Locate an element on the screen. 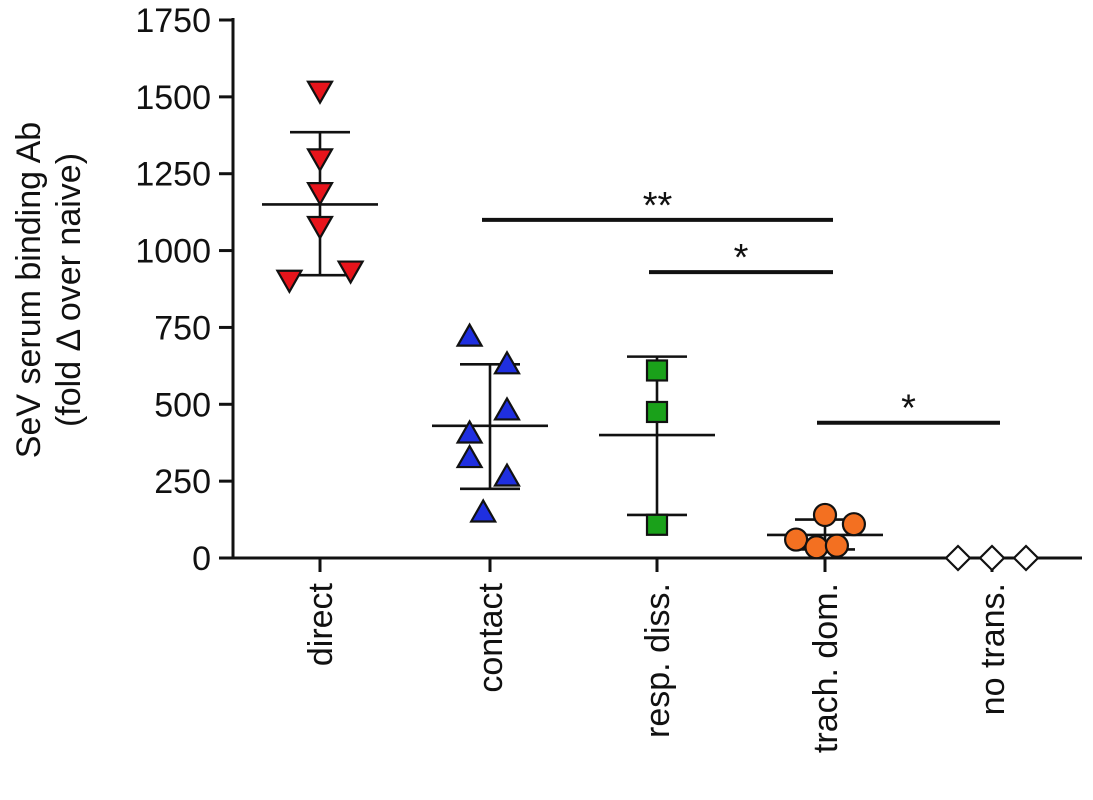 This screenshot has width=1093, height=800. y-axis-title-line1: SeV serum binding Ab is located at coordinates (29, 290).